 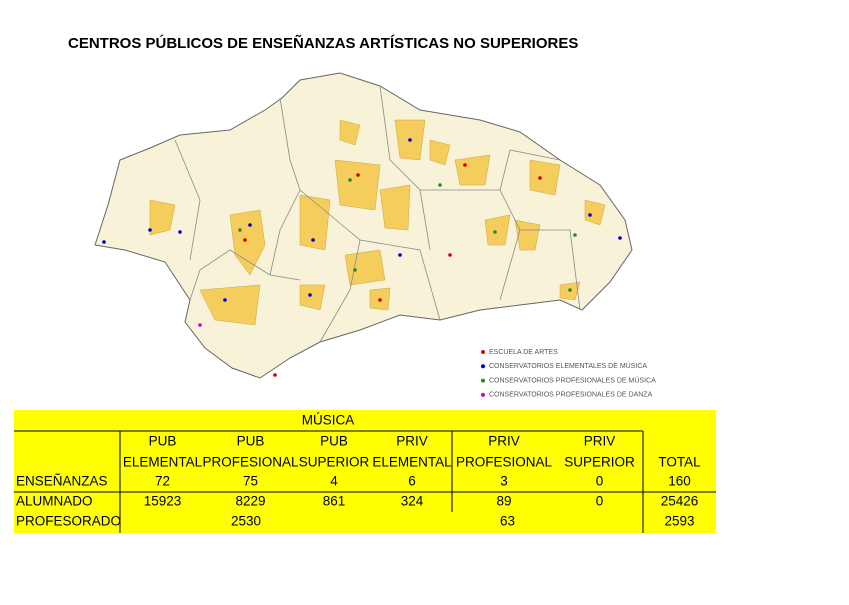 What do you see at coordinates (68, 521) in the screenshot?
I see `row-label: PROFESORADO` at bounding box center [68, 521].